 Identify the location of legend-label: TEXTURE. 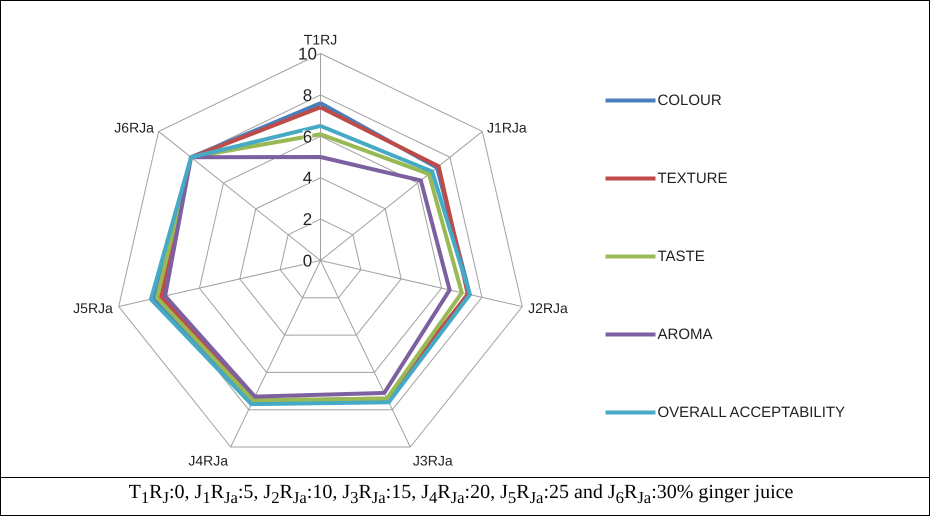
(693, 178).